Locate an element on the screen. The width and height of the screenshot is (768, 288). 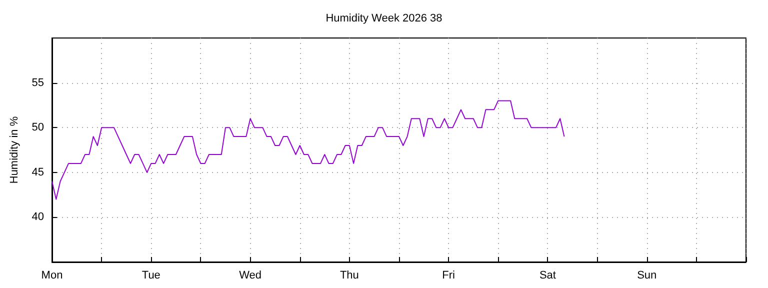
x-tick-label: Sat is located at coordinates (547, 276).